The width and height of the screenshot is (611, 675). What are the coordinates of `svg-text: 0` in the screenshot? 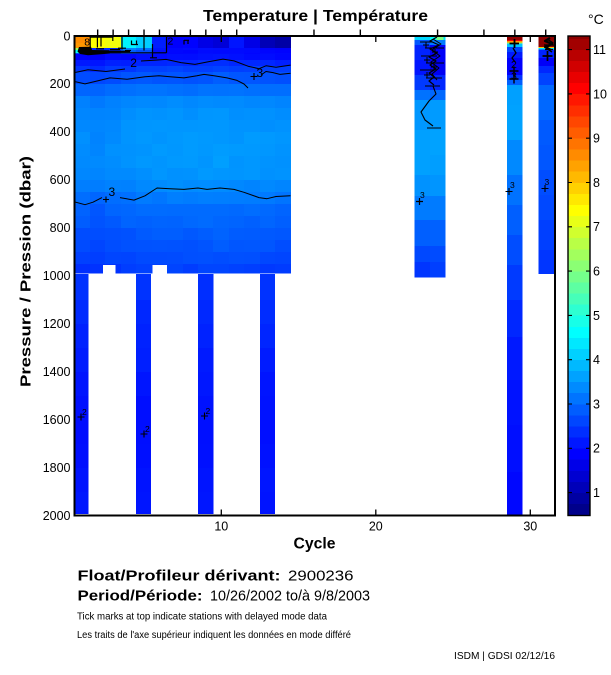 It's located at (67, 36).